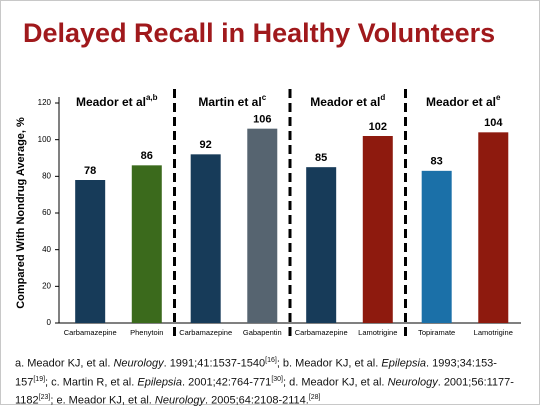 The image size is (540, 409). I want to click on y-tick-label: 0, so click(49, 322).